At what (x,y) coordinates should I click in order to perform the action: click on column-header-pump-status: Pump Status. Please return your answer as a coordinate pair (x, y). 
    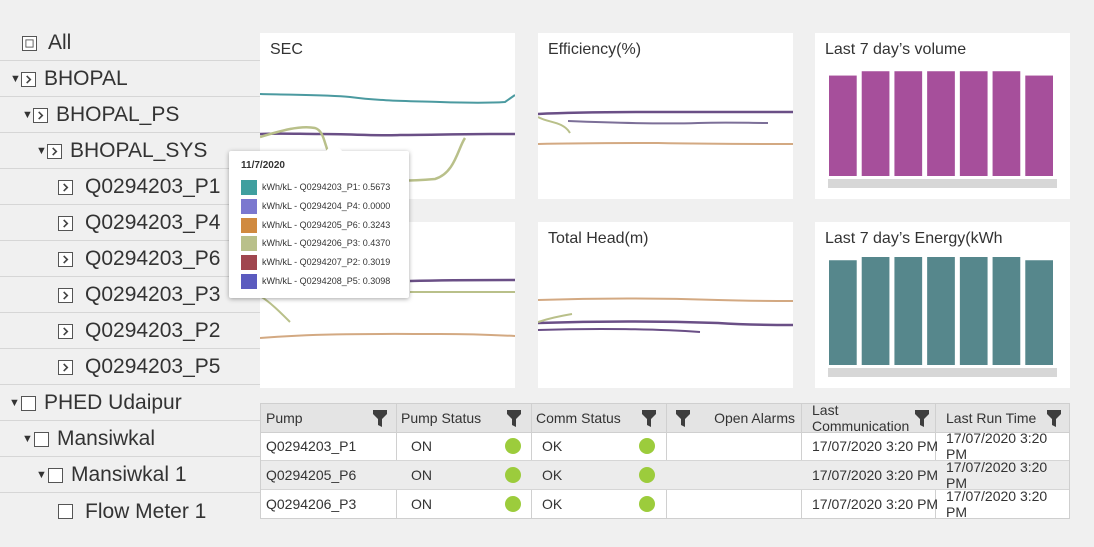
    Looking at the image, I should click on (463, 418).